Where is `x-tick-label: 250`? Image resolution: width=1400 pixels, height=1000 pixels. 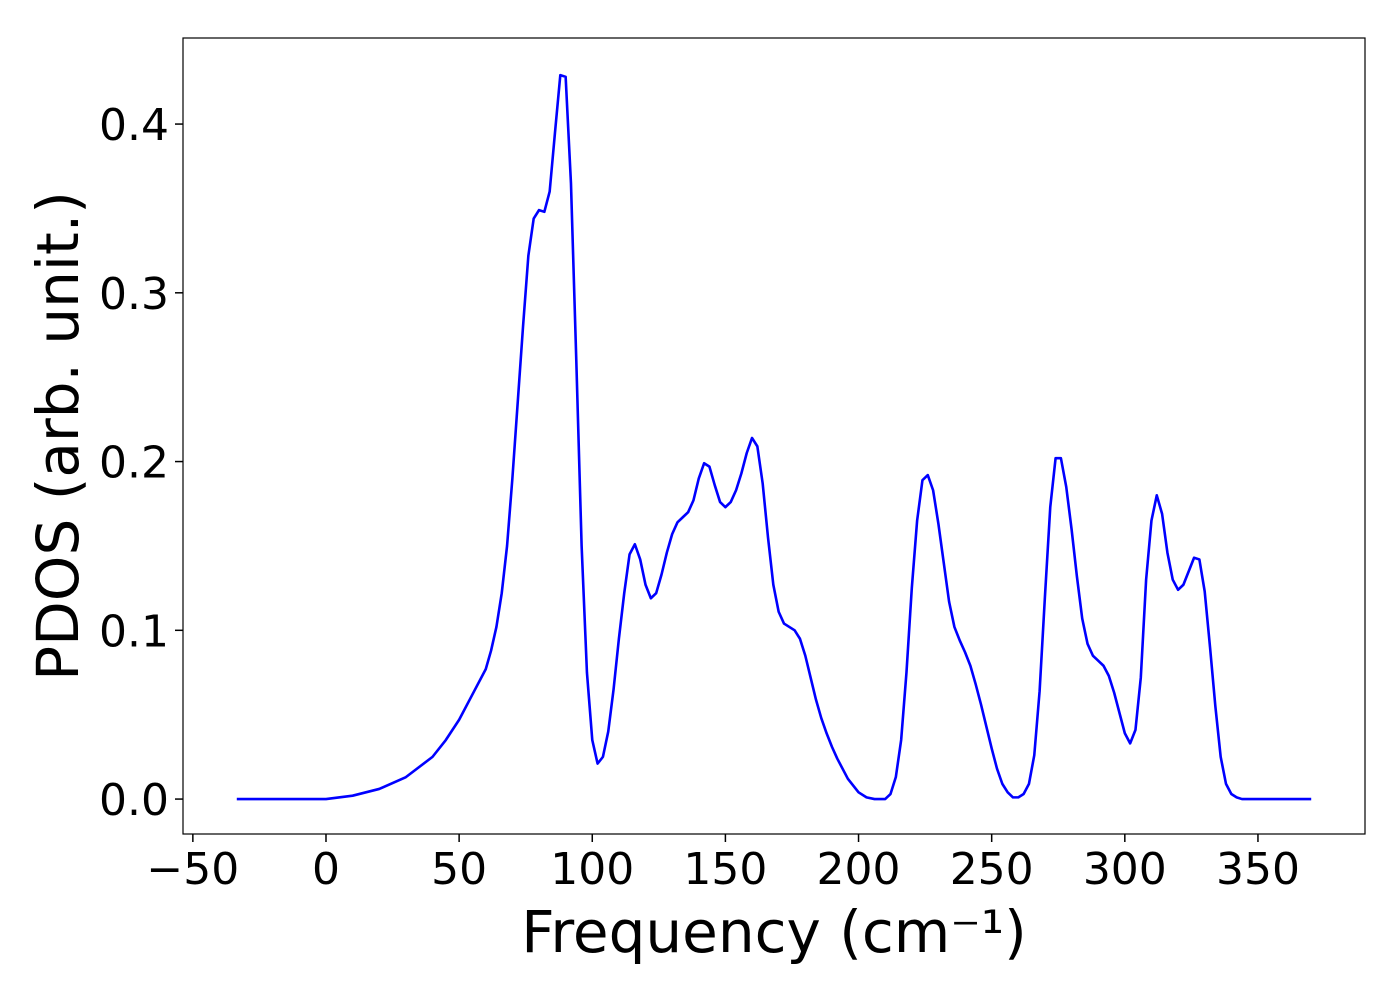 x-tick-label: 250 is located at coordinates (992, 869).